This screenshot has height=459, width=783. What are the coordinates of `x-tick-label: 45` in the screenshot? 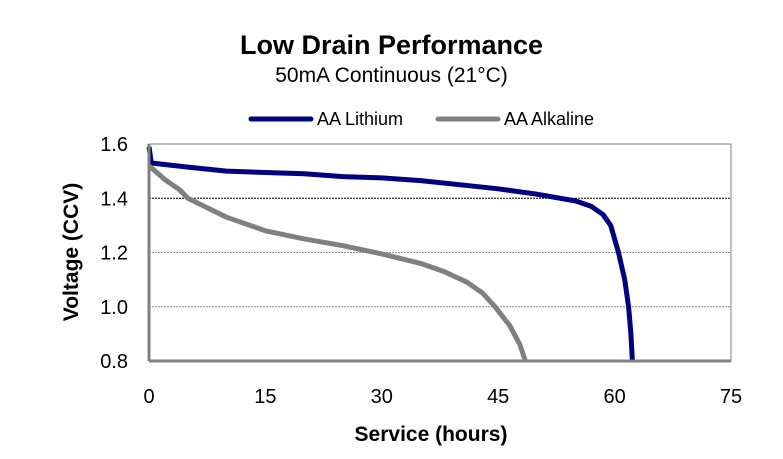 It's located at (498, 397).